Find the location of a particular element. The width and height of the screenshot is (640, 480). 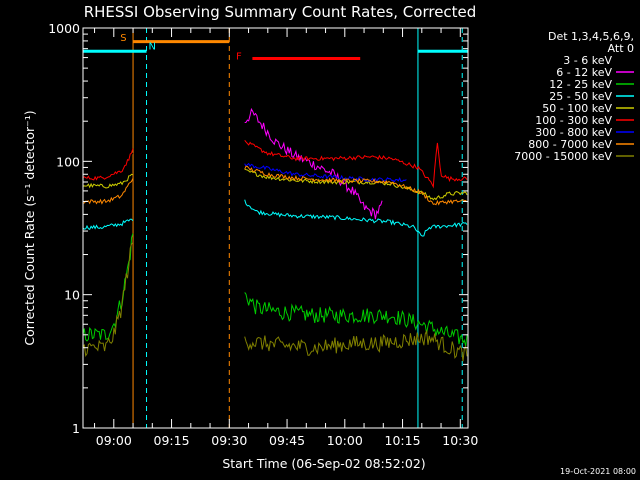

legend-header-line-2: Att 0 is located at coordinates (621, 48).